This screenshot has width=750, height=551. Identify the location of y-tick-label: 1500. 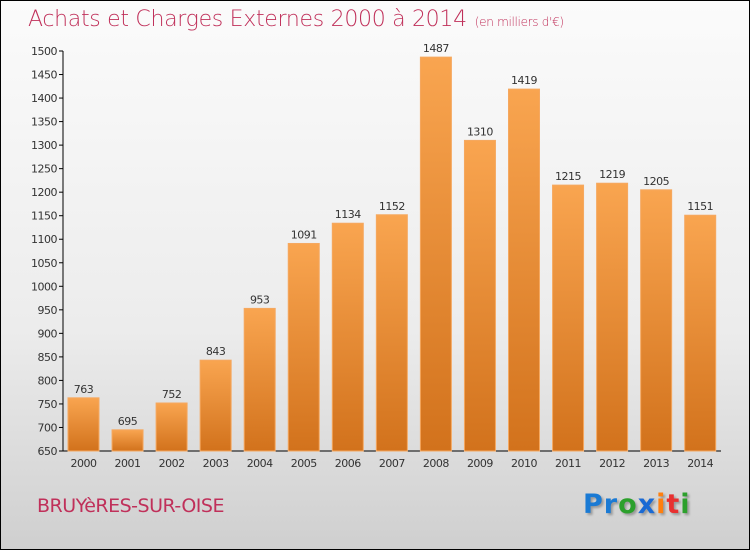
(44, 51).